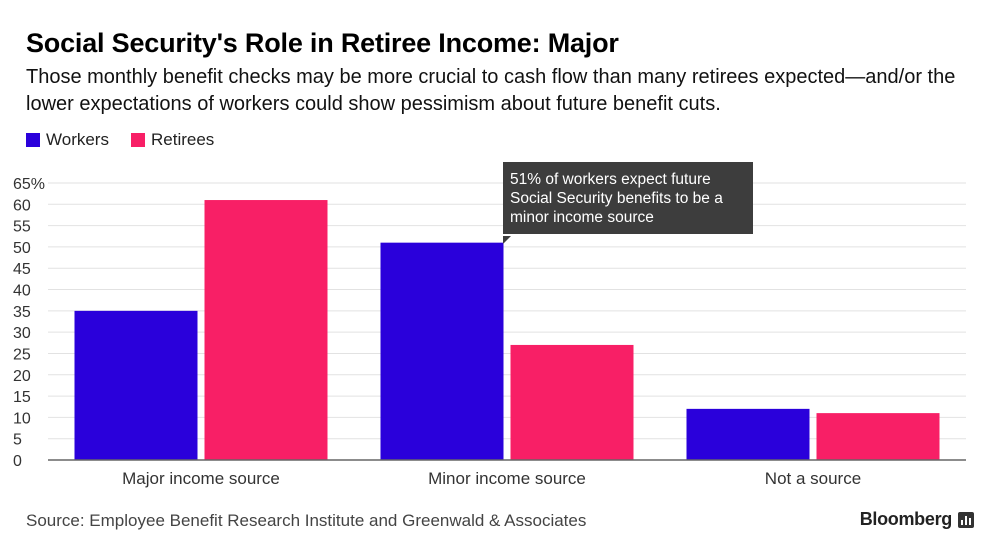 The image size is (1000, 556). Describe the element at coordinates (22, 333) in the screenshot. I see `y-tick-label: 30` at that location.